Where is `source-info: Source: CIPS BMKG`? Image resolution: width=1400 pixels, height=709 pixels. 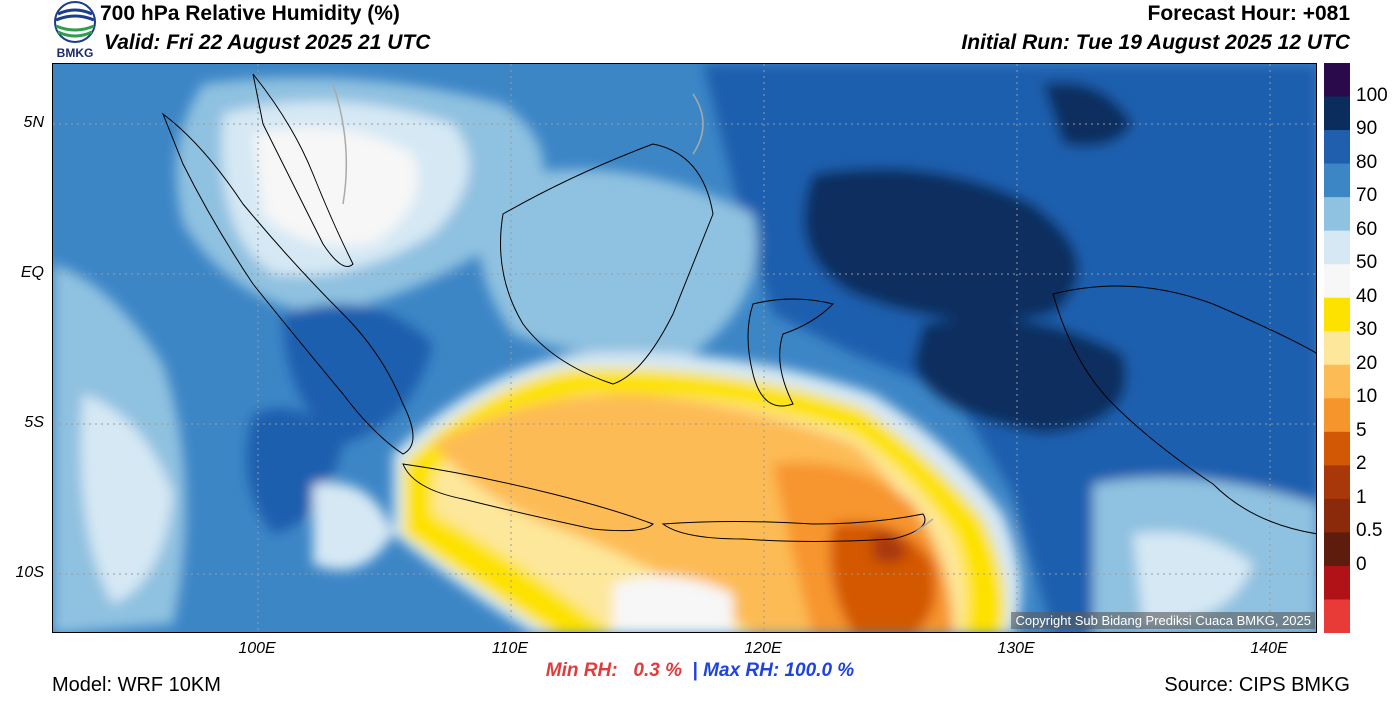
source-info: Source: CIPS BMKG is located at coordinates (1257, 685).